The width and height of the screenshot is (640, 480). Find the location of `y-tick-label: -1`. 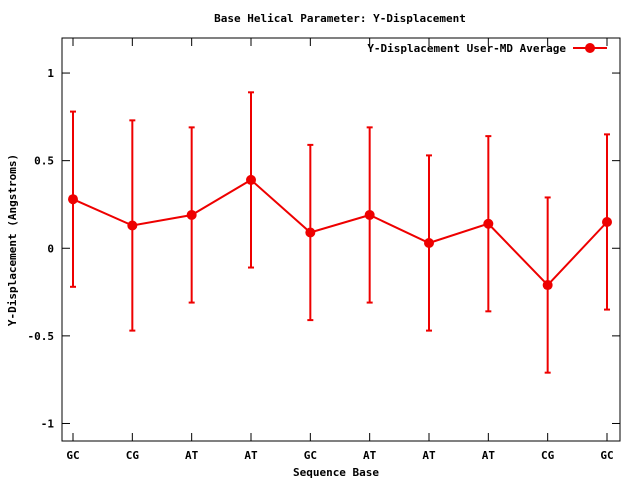

y-tick-label: -1 is located at coordinates (48, 423).